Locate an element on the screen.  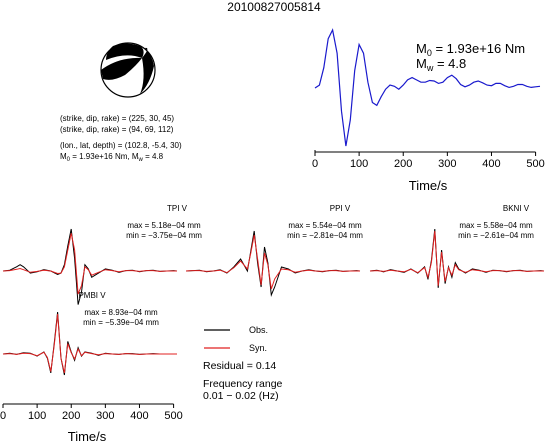
residual-text: Residual = 0.14 is located at coordinates (239, 366).